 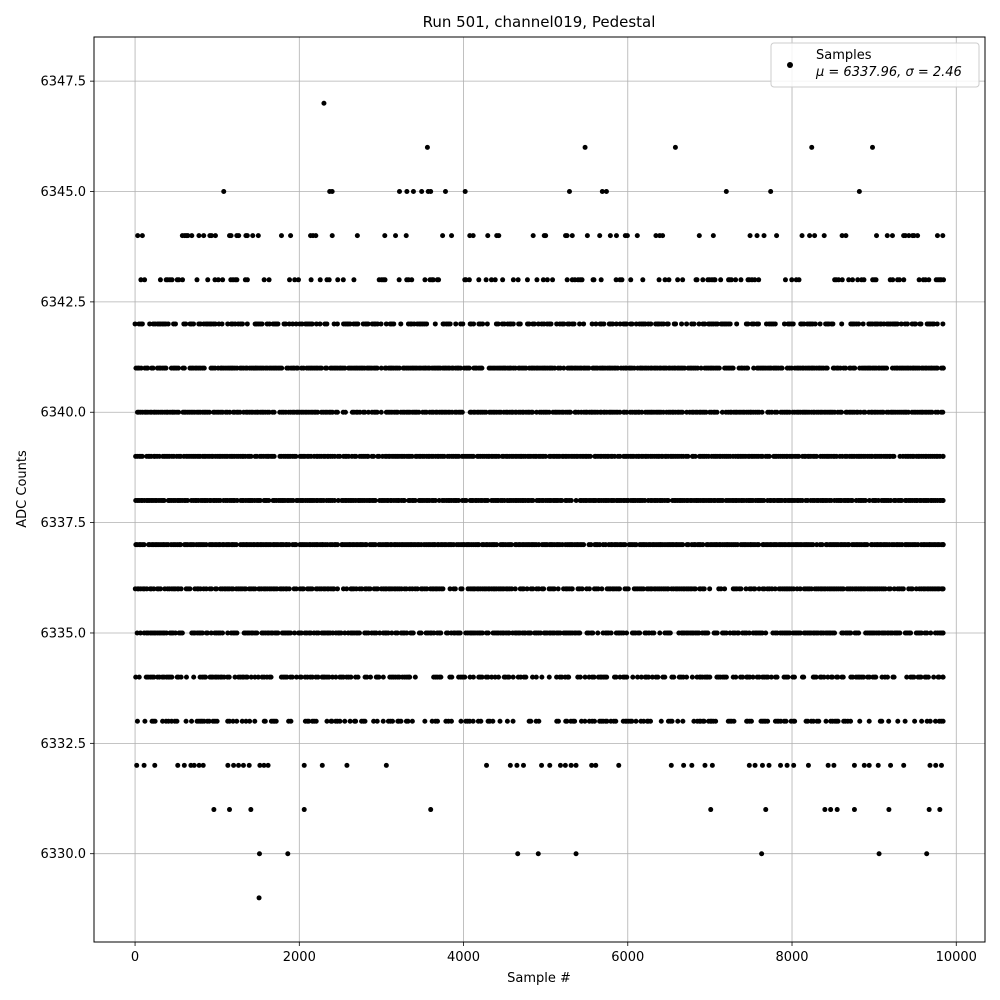 What do you see at coordinates (956, 957) in the screenshot?
I see `x-tick-label: 10000` at bounding box center [956, 957].